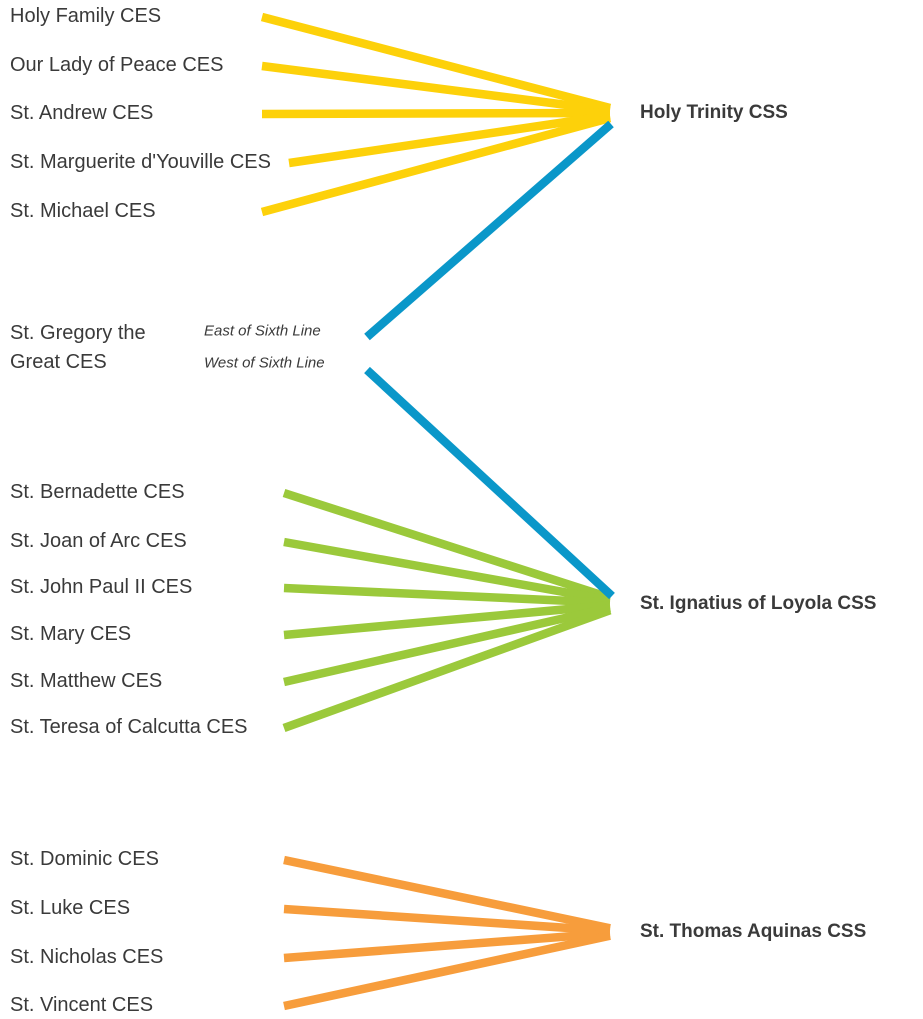 This screenshot has width=923, height=1019. Describe the element at coordinates (82, 1005) in the screenshot. I see `feeder-school: St. Vincent CES` at that location.